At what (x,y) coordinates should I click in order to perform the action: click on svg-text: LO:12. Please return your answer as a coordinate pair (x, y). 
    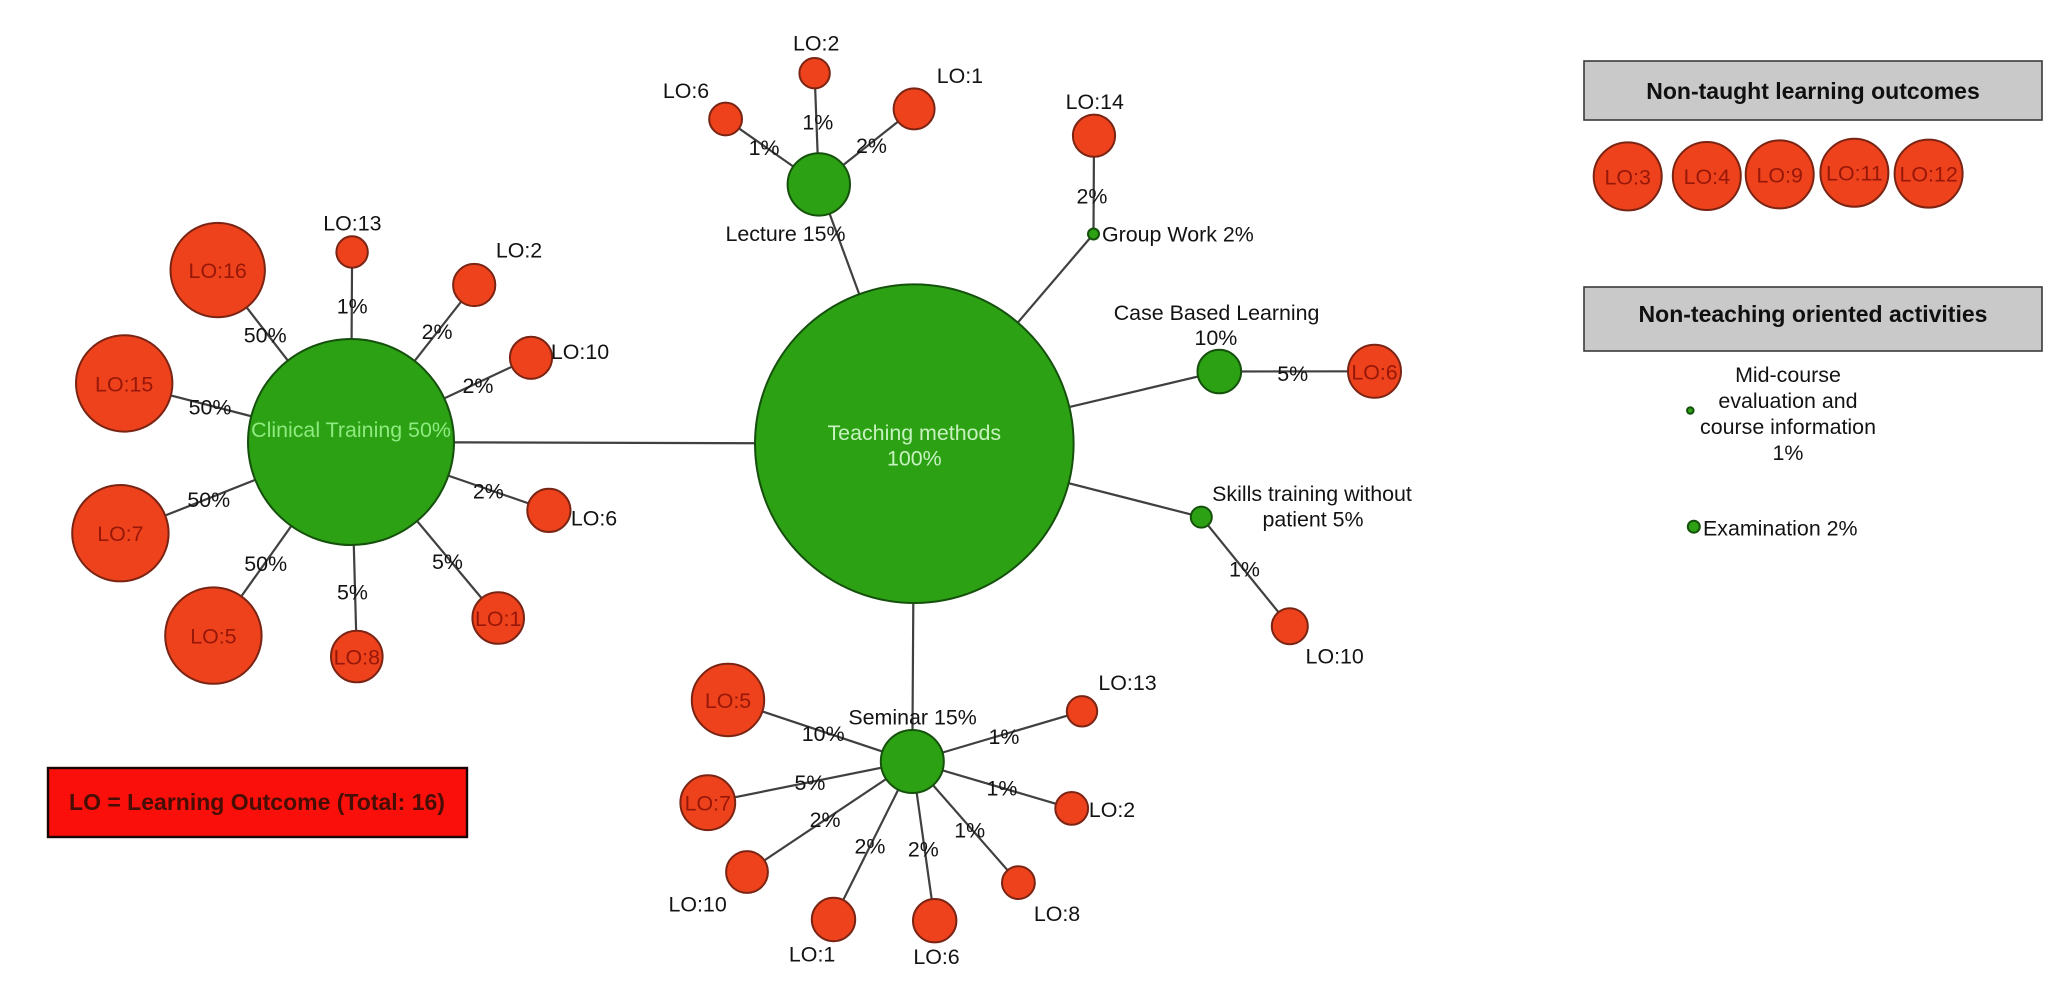
    Looking at the image, I should click on (1928, 175).